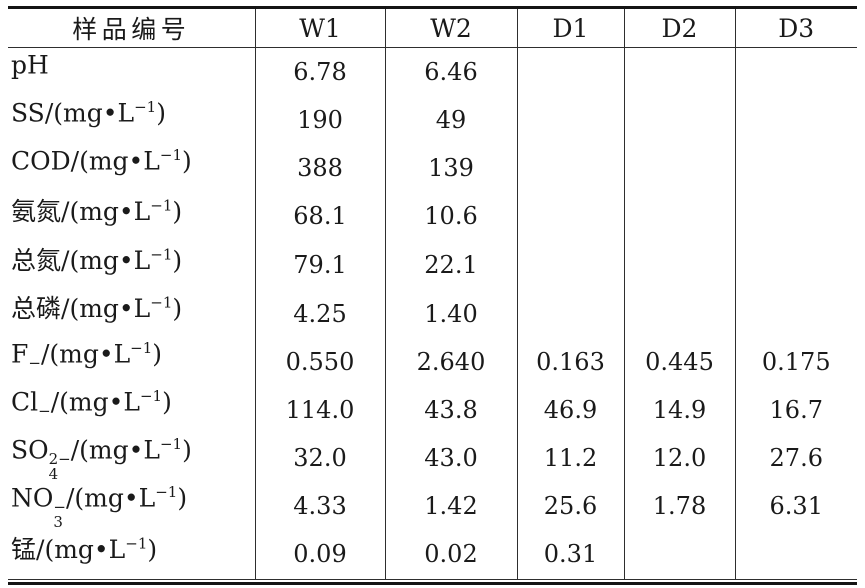  I want to click on row-label: NO −3/(mg•L−1), so click(131, 506).